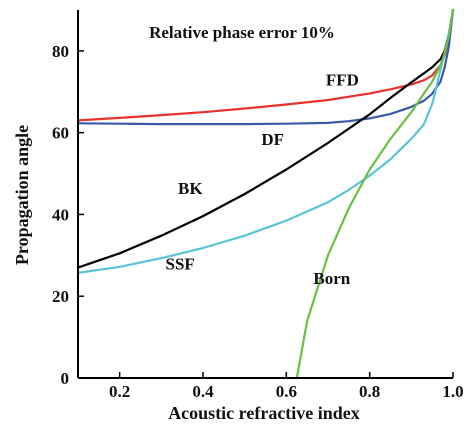 This screenshot has width=475, height=427. What do you see at coordinates (60, 214) in the screenshot?
I see `y-tick-label: 40` at bounding box center [60, 214].